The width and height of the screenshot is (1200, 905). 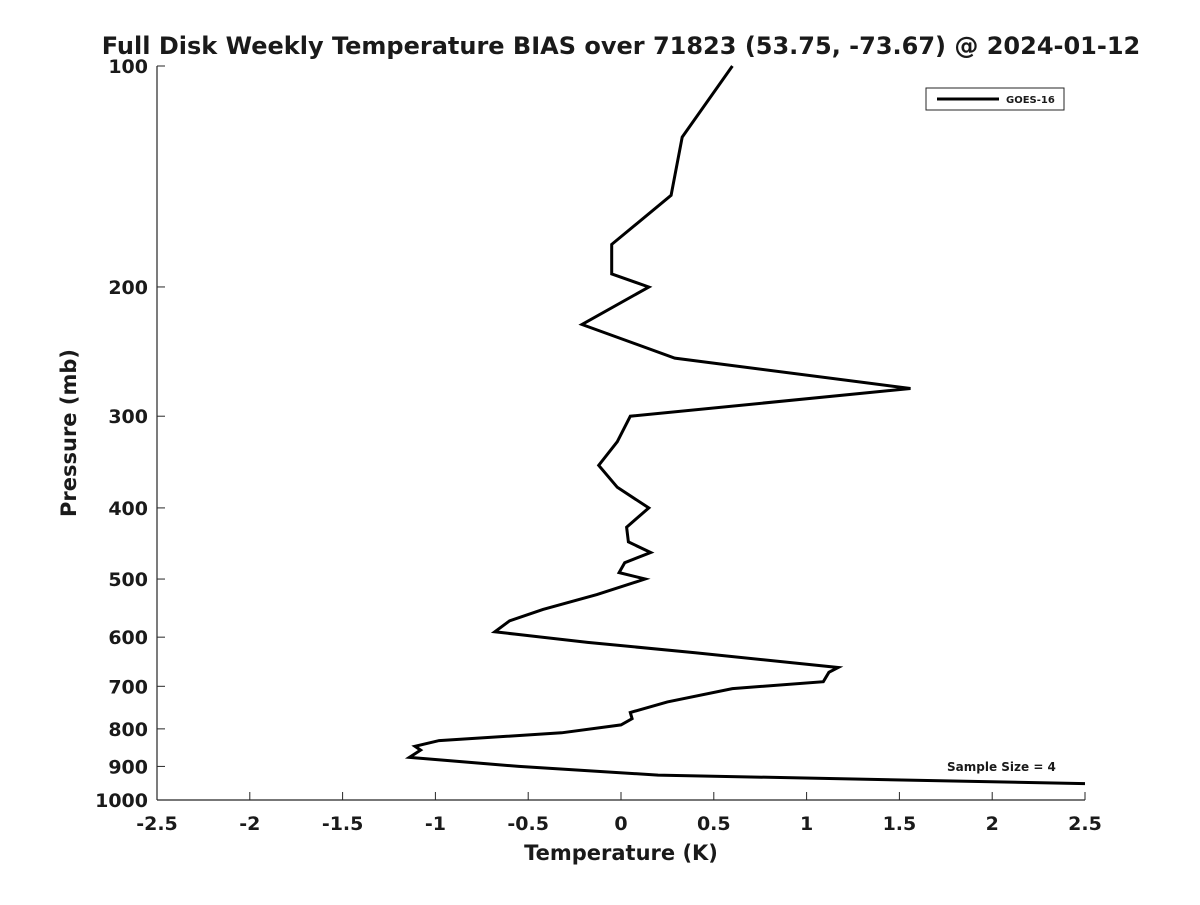 I want to click on y-tick-label: 800, so click(x=128, y=730).